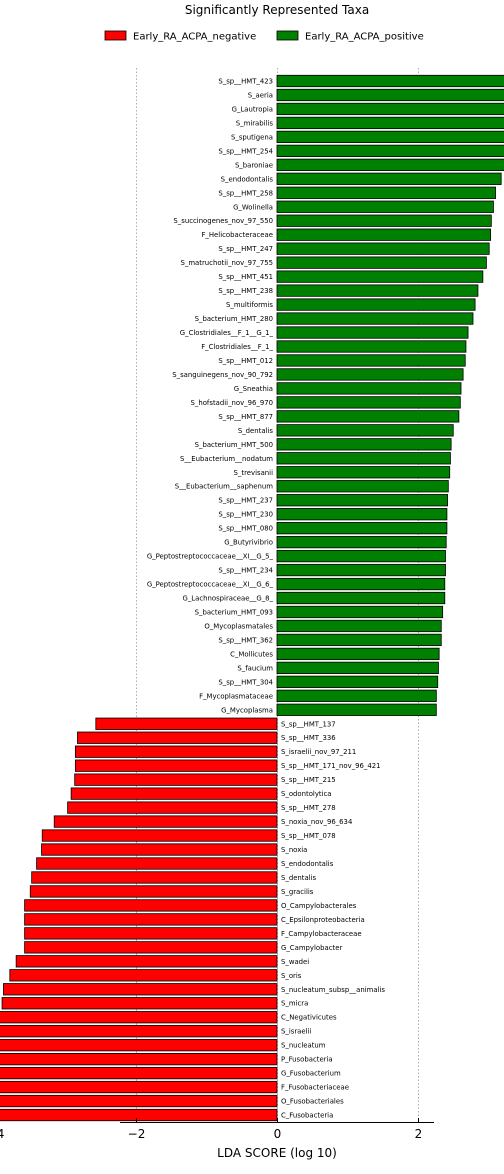 This screenshot has width=504, height=1174. Describe the element at coordinates (419, 1134) in the screenshot. I see `x-tick-label-3: 2` at that location.